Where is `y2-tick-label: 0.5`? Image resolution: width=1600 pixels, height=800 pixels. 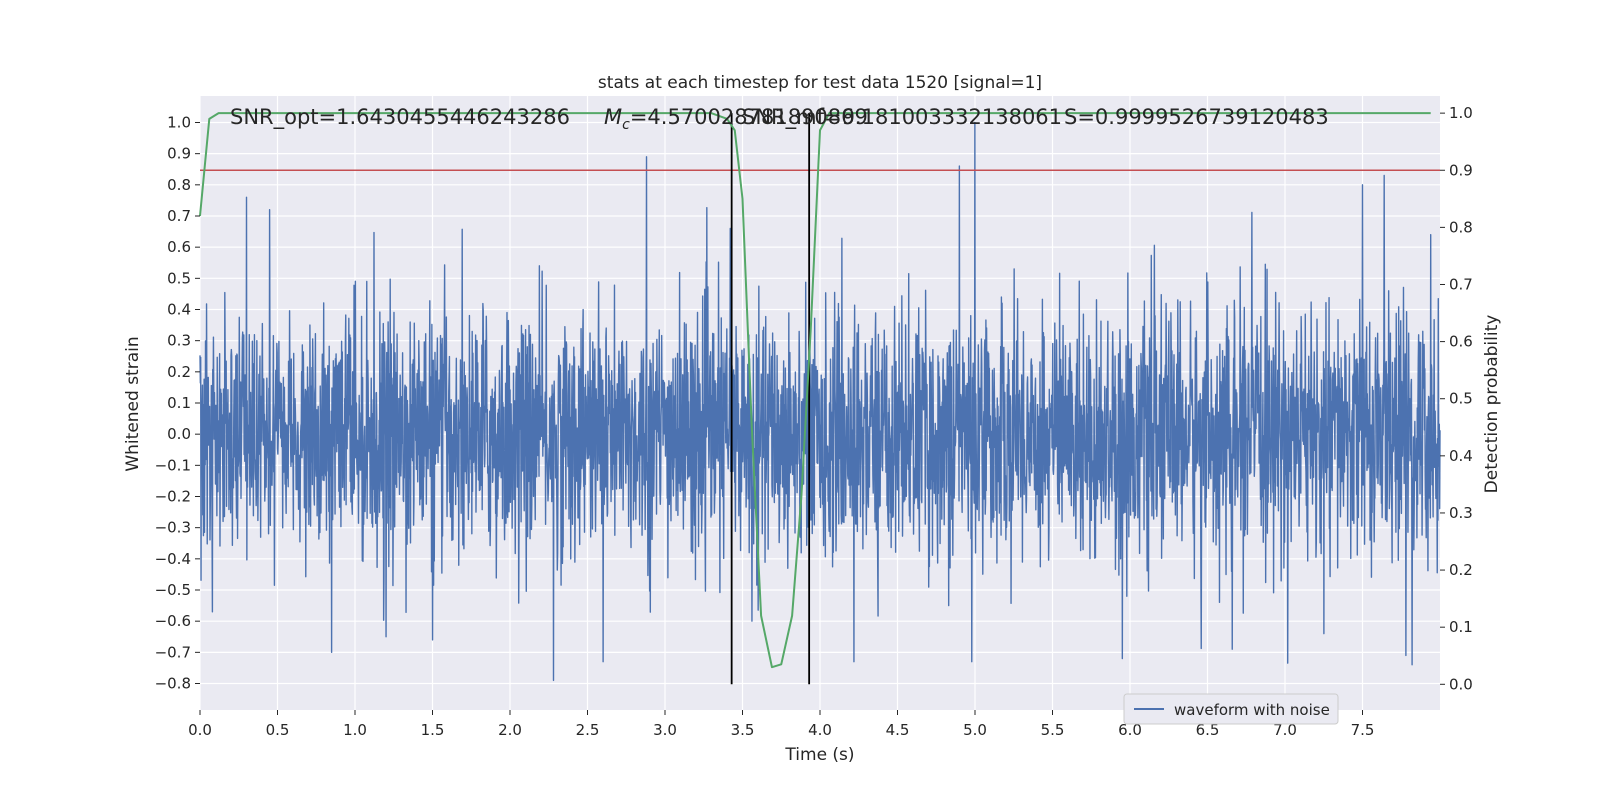
y2-tick-label: 0.5 is located at coordinates (1461, 399).